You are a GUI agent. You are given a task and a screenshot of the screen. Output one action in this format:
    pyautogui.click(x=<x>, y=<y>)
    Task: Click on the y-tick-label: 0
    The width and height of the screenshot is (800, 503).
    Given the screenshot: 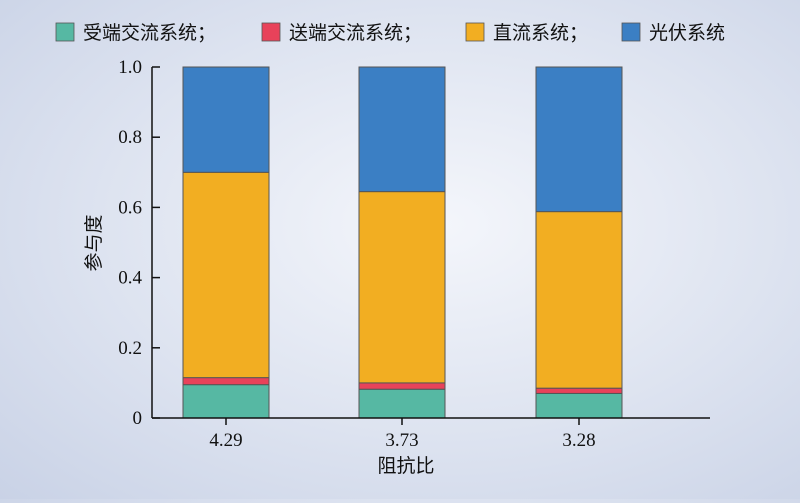 What is the action you would take?
    pyautogui.click(x=138, y=418)
    